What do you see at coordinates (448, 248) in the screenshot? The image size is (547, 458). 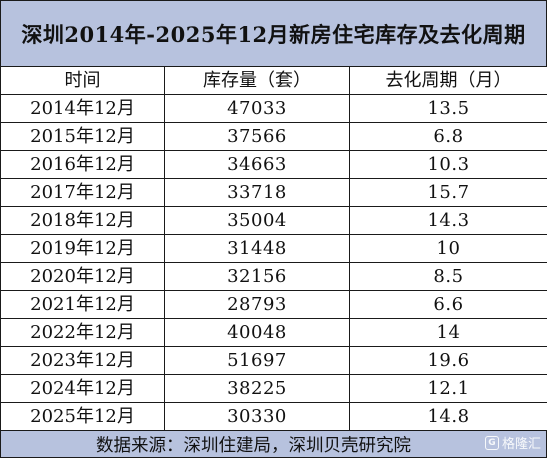 I see `cell-cycle: 10` at bounding box center [448, 248].